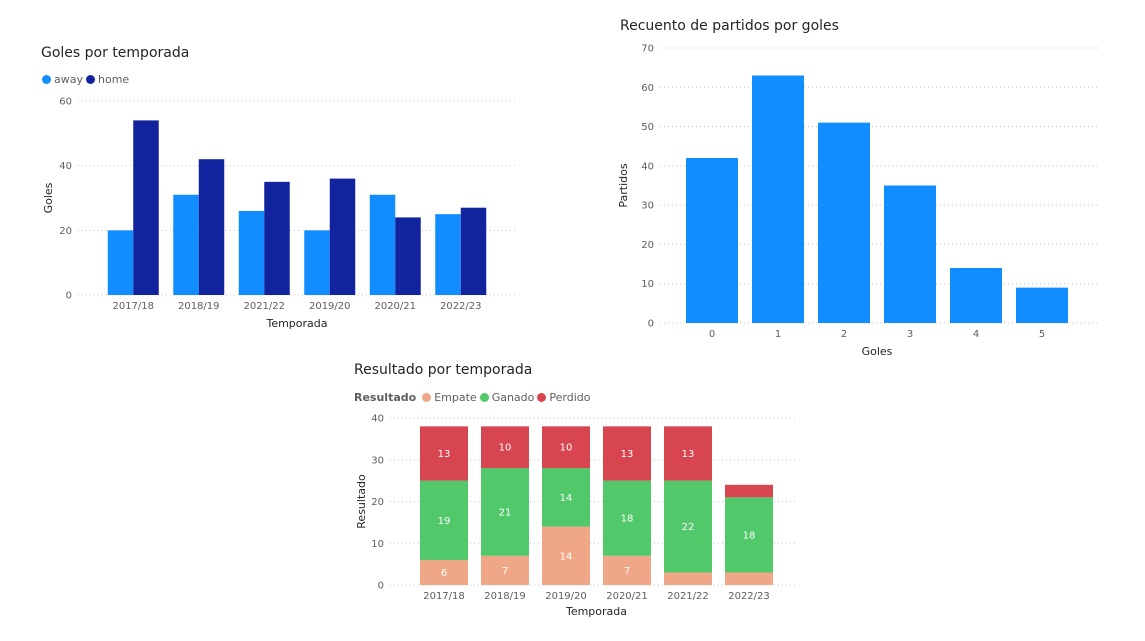 The height and width of the screenshot is (641, 1145). I want to click on legend-item-ganado: Ganado, so click(507, 397).